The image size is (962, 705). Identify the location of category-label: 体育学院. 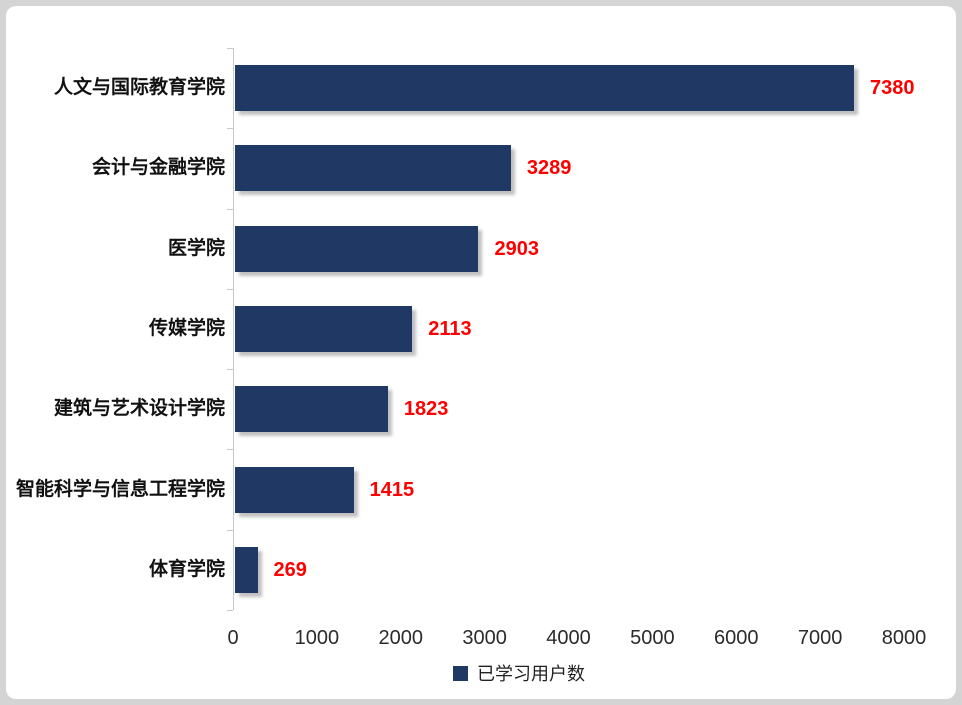
(186, 569).